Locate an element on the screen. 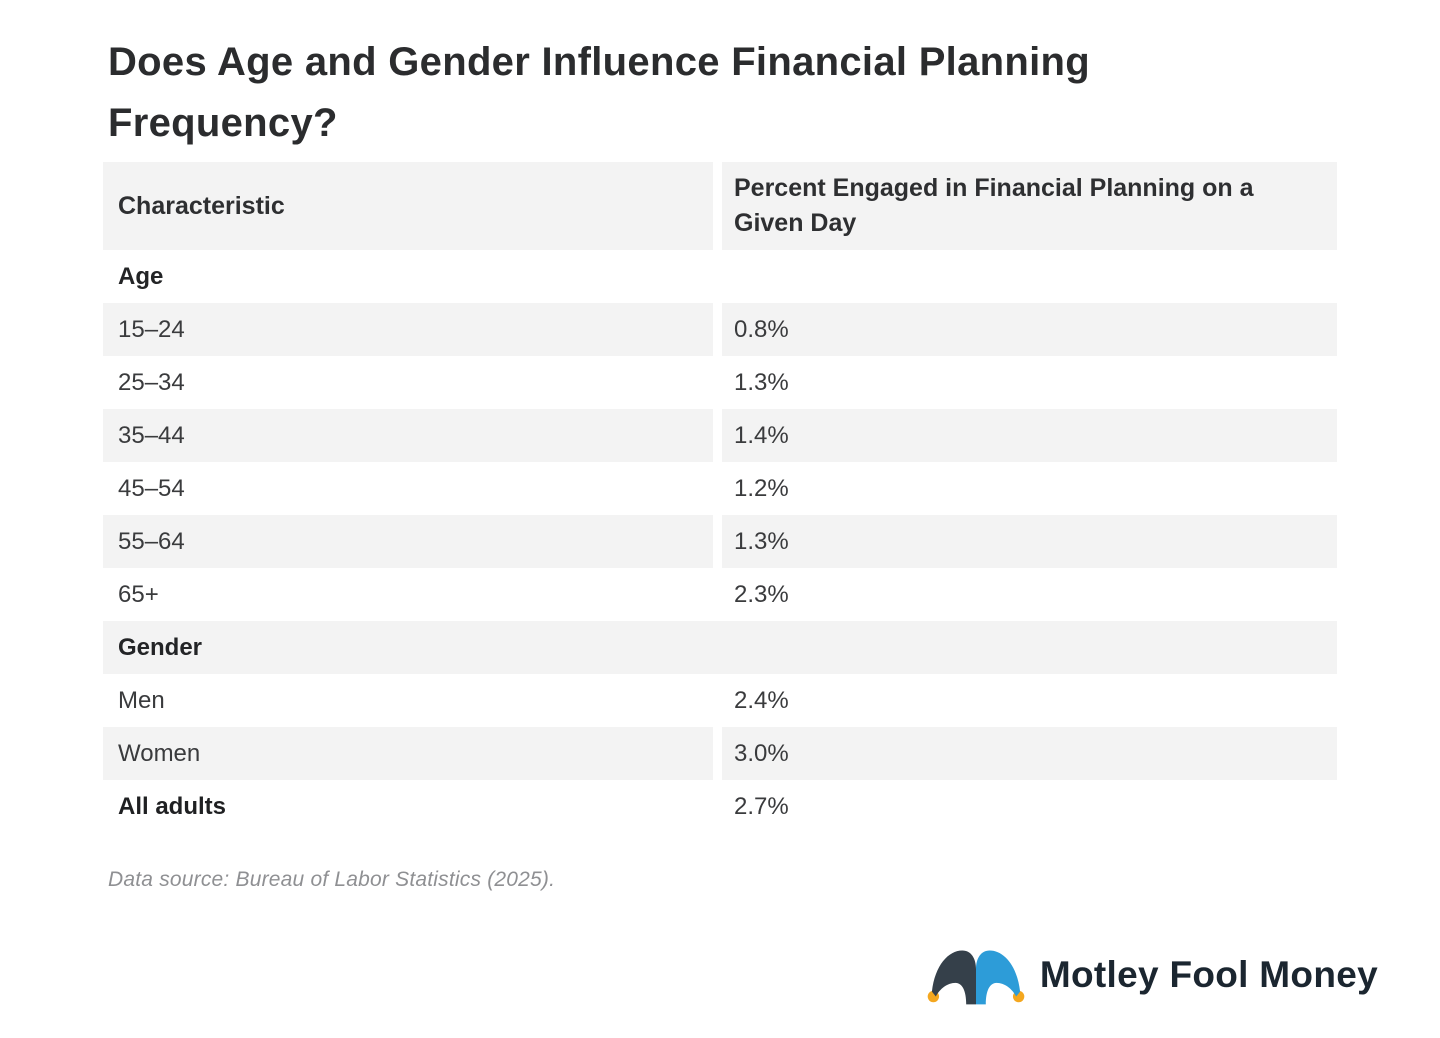 Image resolution: width=1440 pixels, height=1038 pixels. row-label: 45–54 is located at coordinates (151, 488).